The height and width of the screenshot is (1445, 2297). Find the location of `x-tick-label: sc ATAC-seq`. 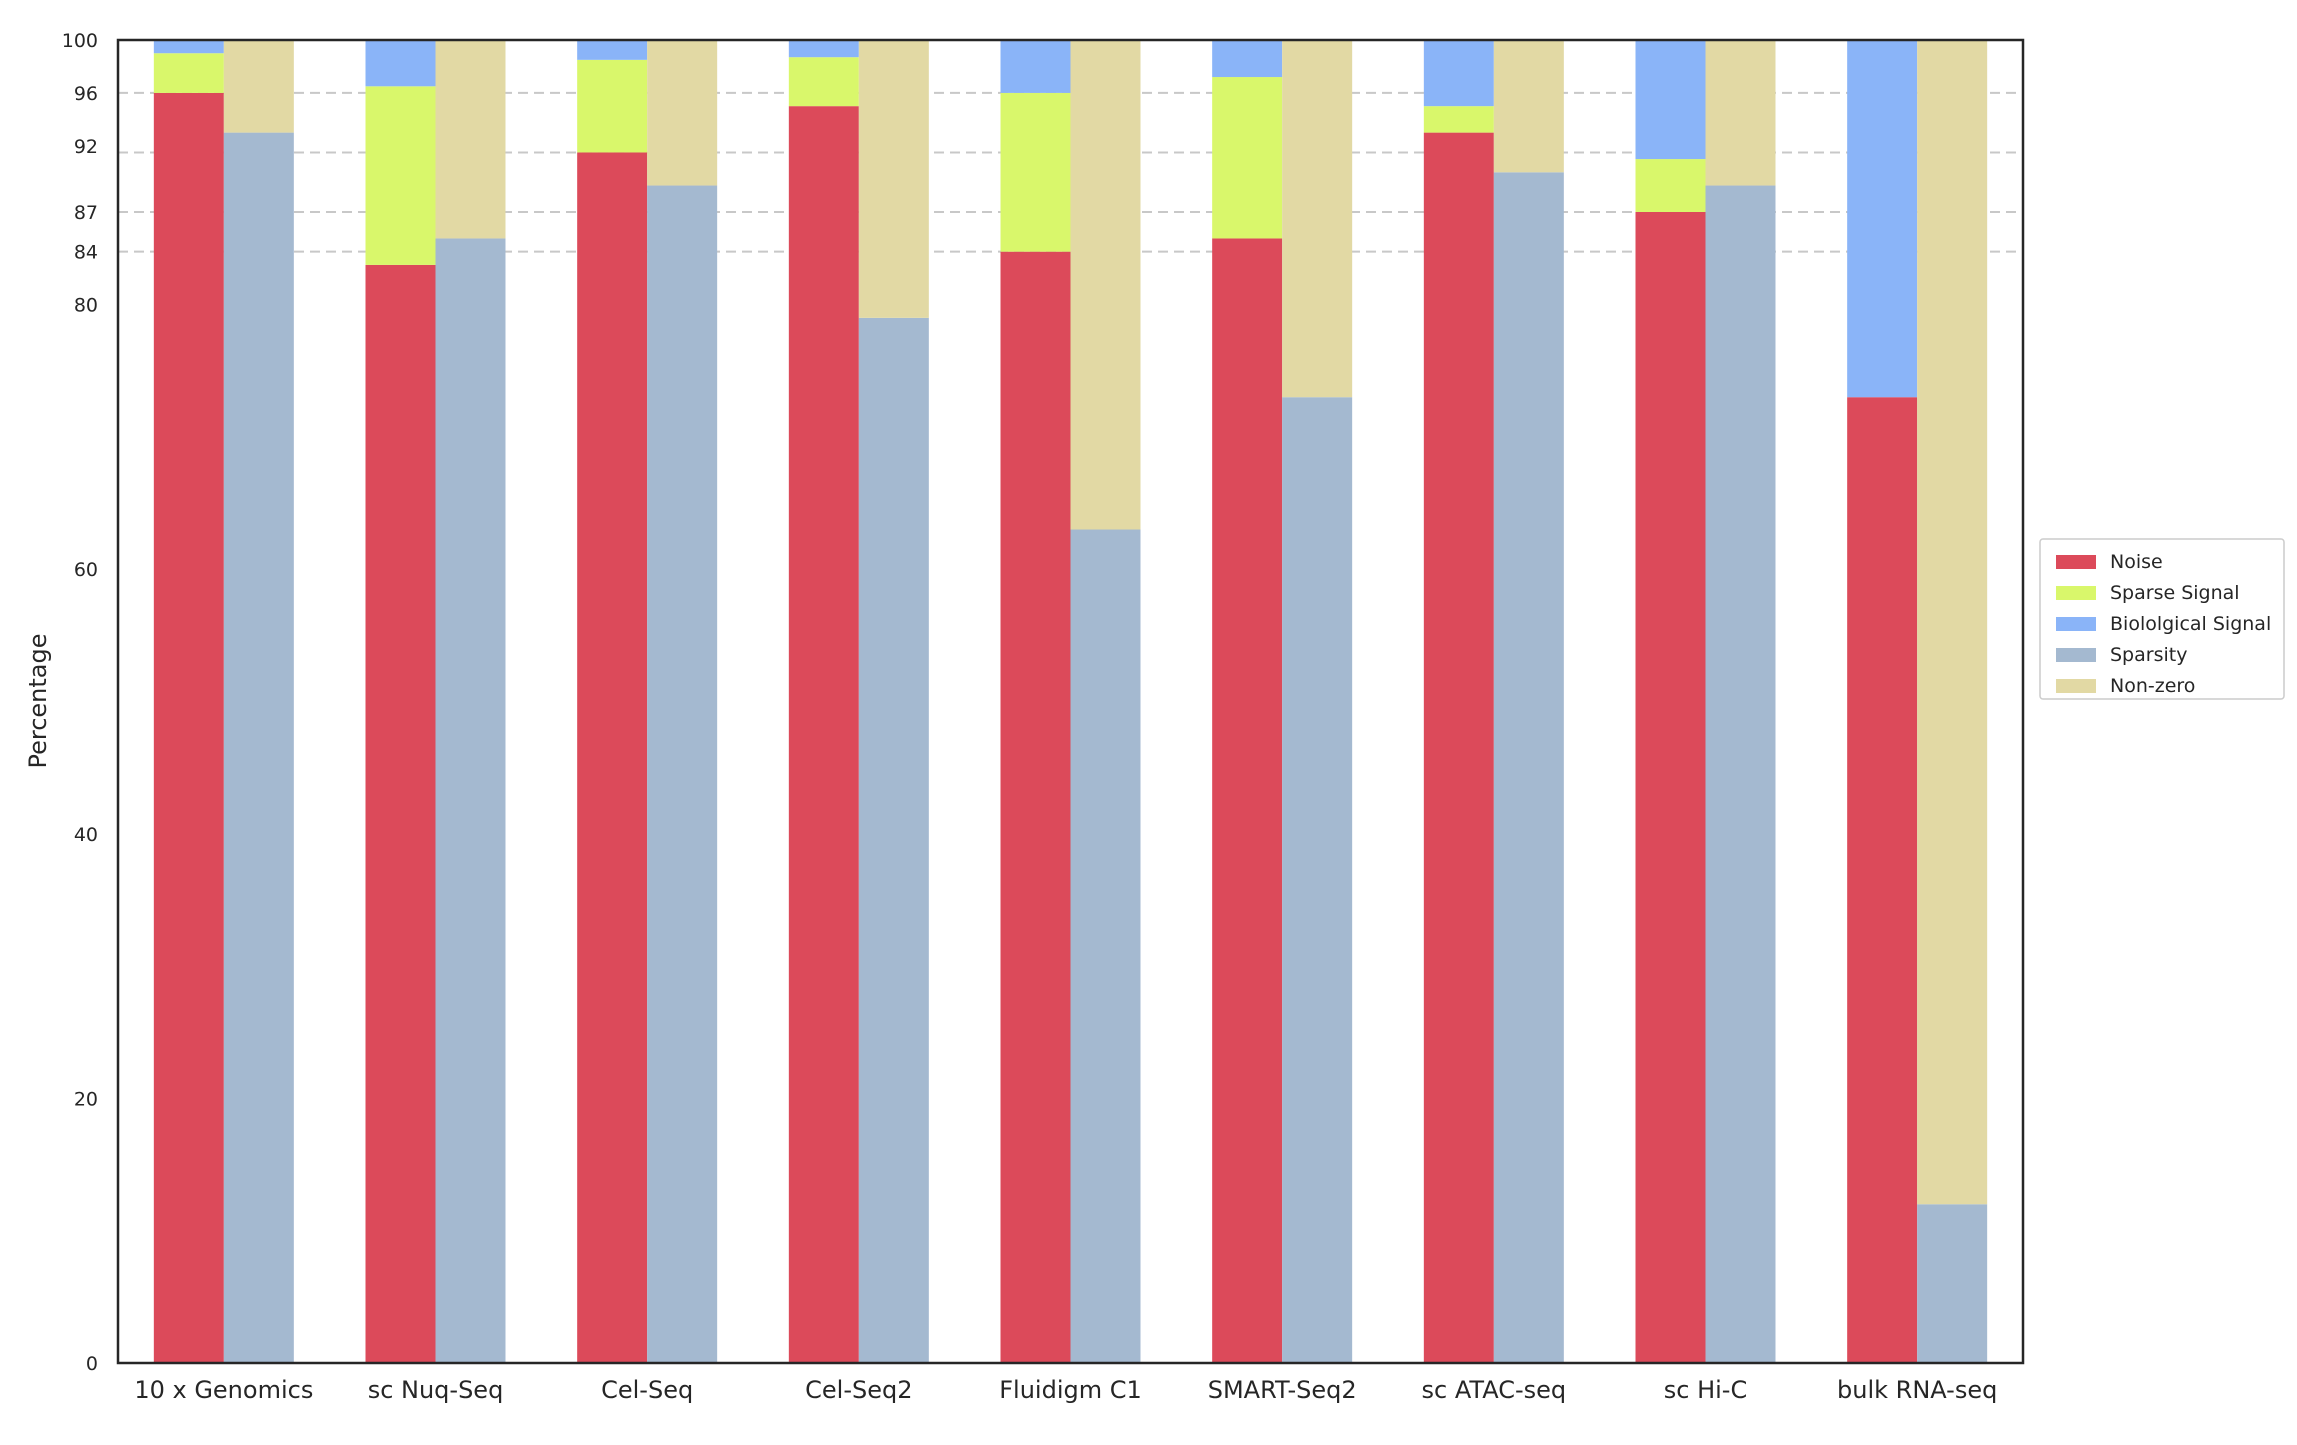

x-tick-label: sc ATAC-seq is located at coordinates (1494, 1390).